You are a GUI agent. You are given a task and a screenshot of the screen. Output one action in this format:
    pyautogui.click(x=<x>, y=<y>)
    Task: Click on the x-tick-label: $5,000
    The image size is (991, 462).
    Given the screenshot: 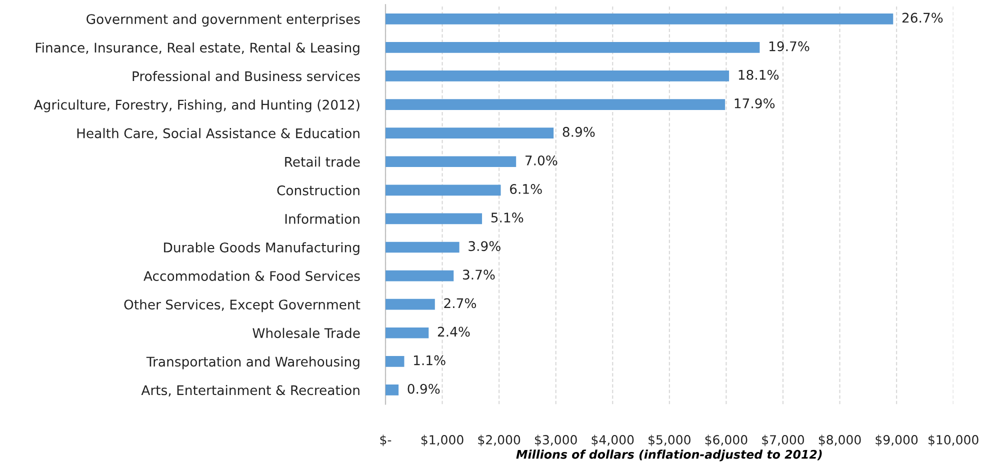 What is the action you would take?
    pyautogui.click(x=669, y=440)
    